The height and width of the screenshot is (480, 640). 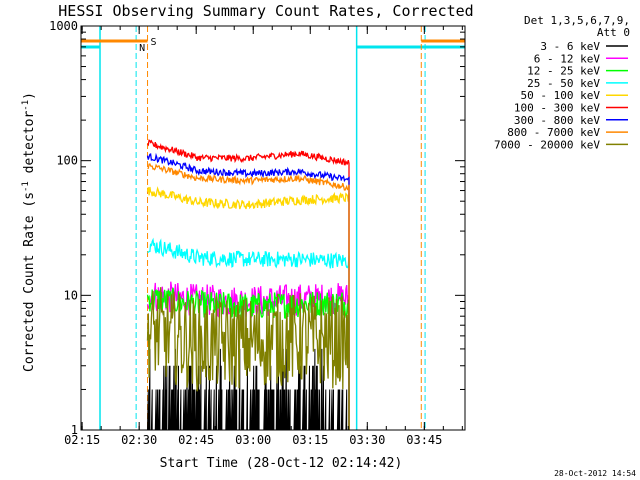 What do you see at coordinates (142, 48) in the screenshot?
I see `flag-n: N` at bounding box center [142, 48].